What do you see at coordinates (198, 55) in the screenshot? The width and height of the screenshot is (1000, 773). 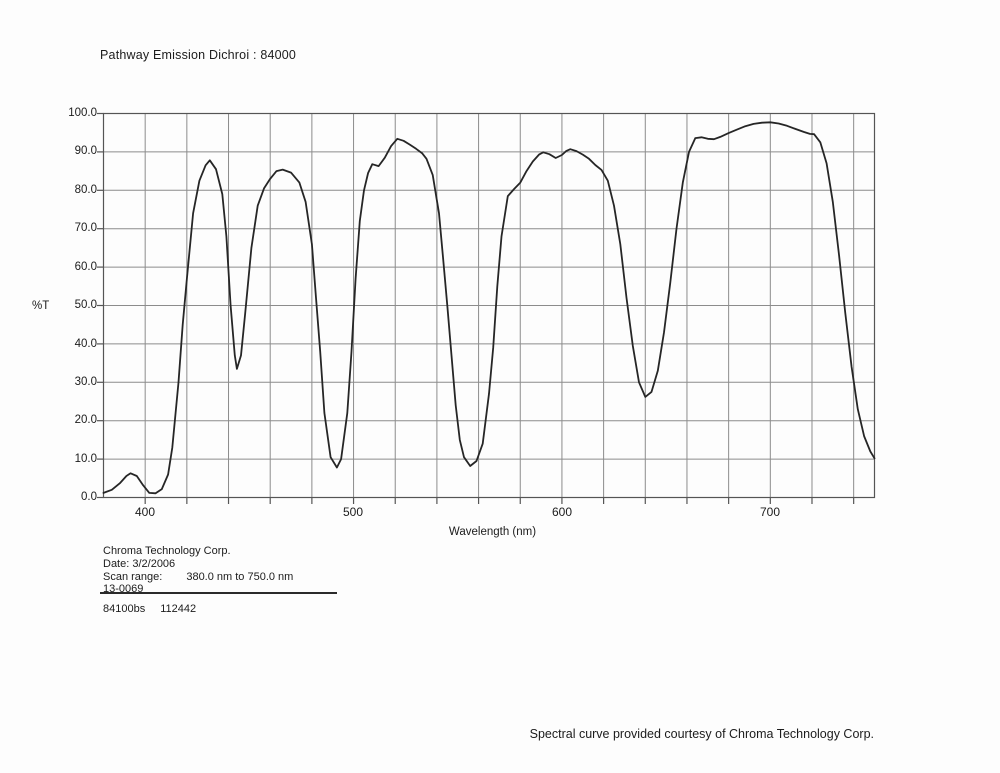 I see `document-title: Pathway Emission Dichroi : 84000` at bounding box center [198, 55].